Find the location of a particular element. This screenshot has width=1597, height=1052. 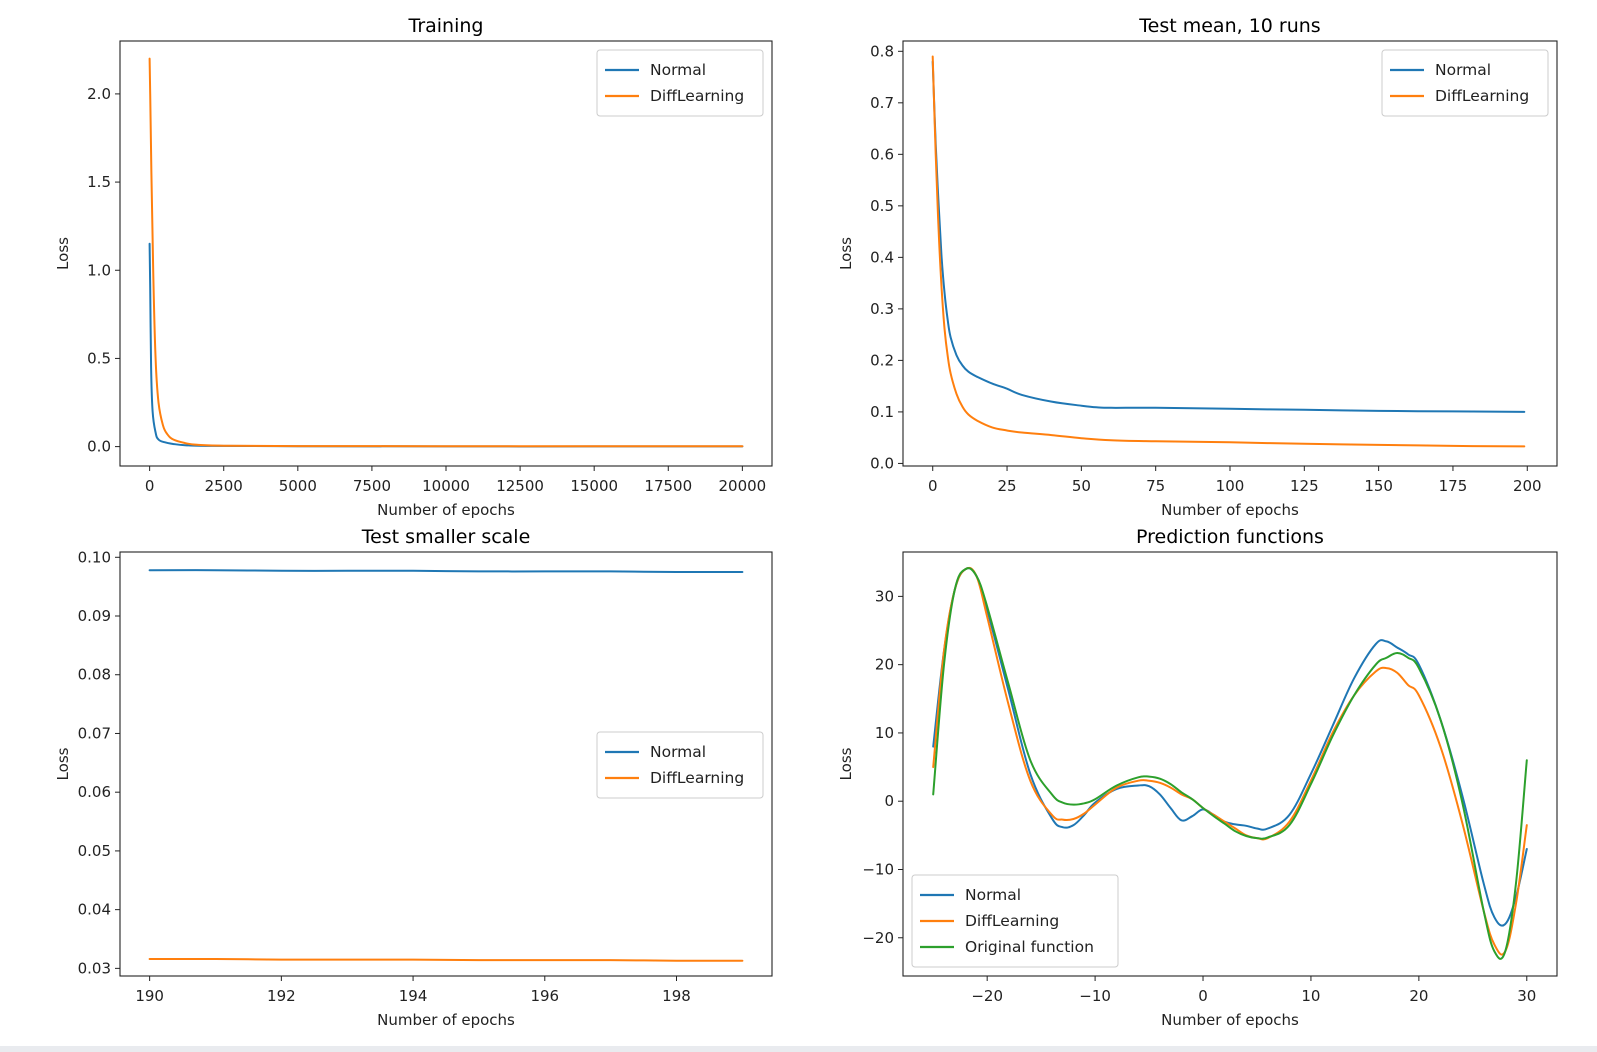

chart-title: Test mean, 10 runs is located at coordinates (1229, 26).